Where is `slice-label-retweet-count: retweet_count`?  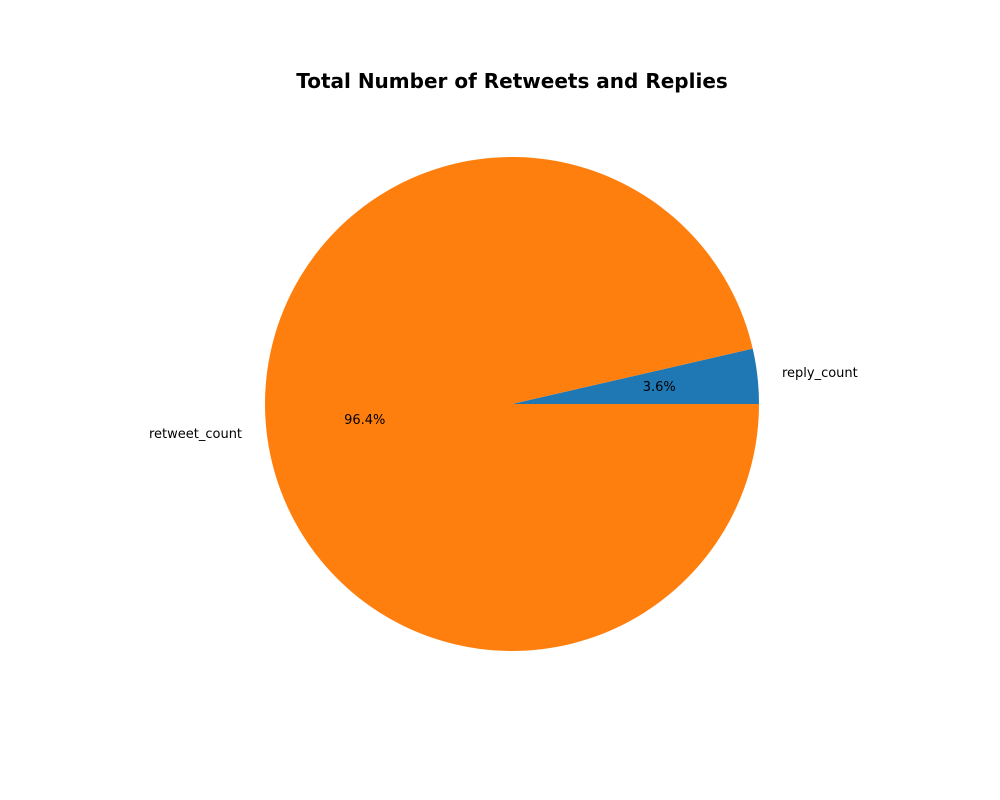
slice-label-retweet-count: retweet_count is located at coordinates (195, 434).